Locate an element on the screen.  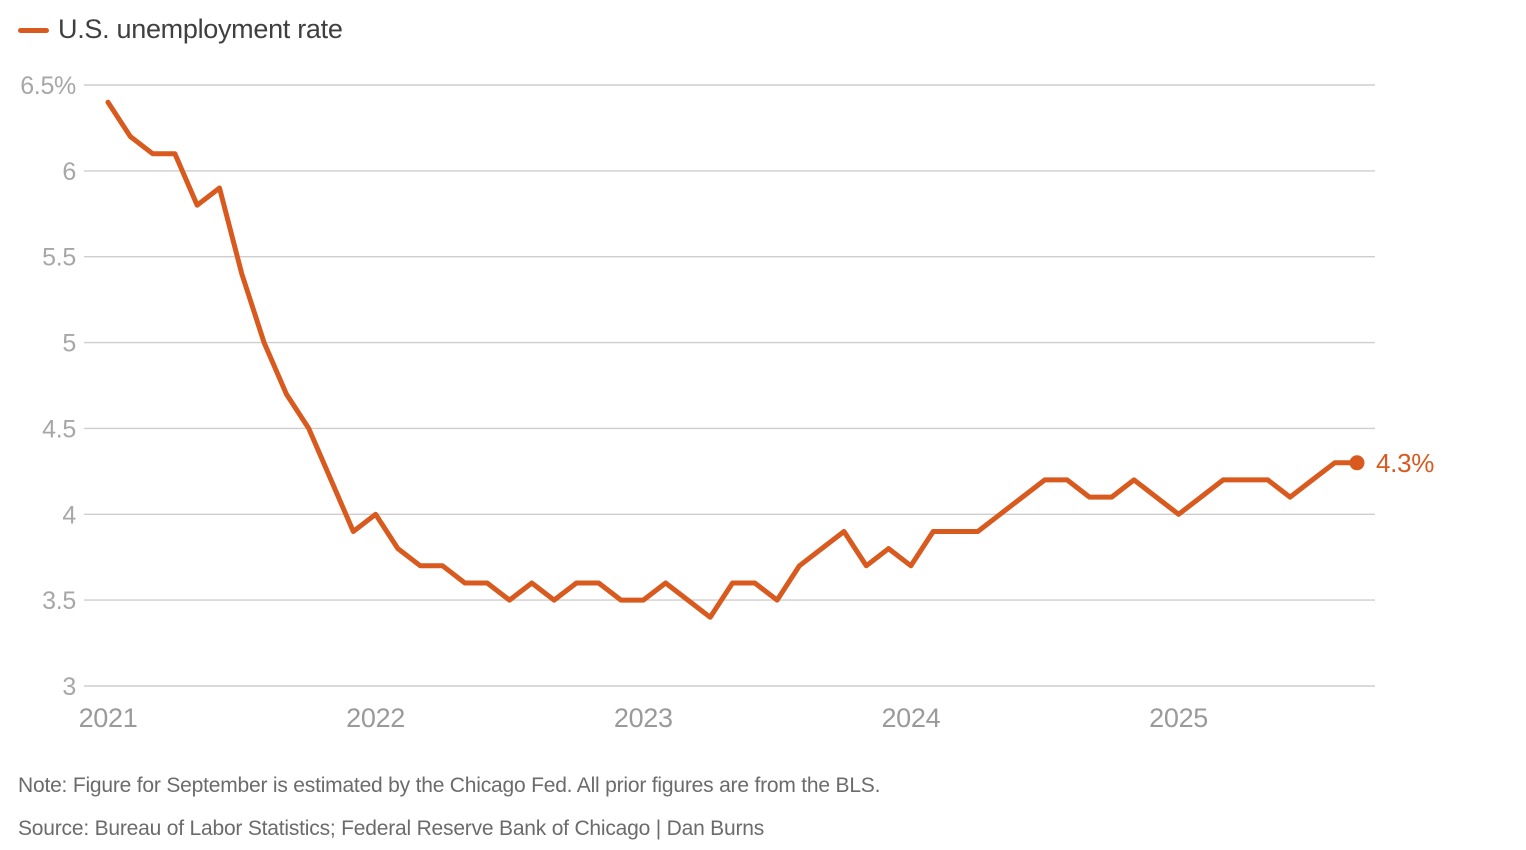
y-axis-tick-label: 4 is located at coordinates (69, 515).